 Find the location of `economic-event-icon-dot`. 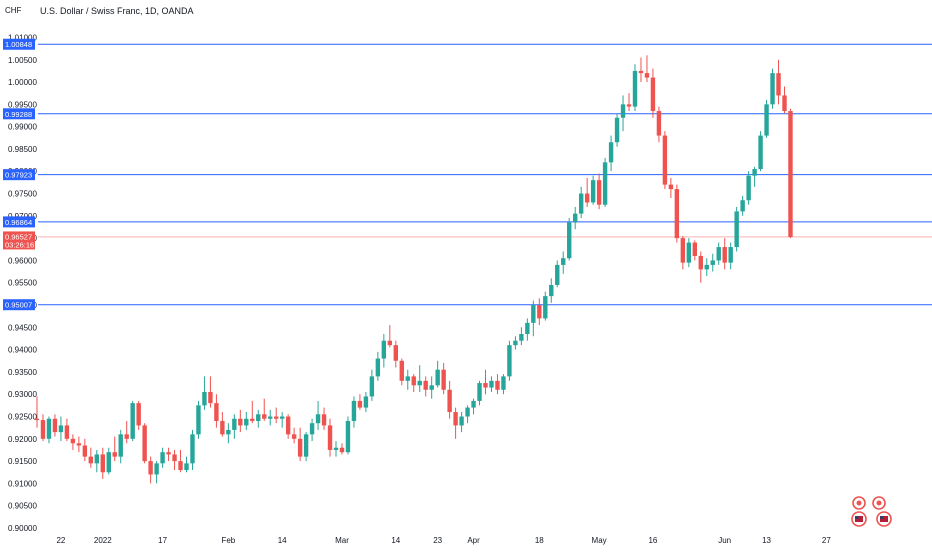

economic-event-icon-dot is located at coordinates (879, 503).